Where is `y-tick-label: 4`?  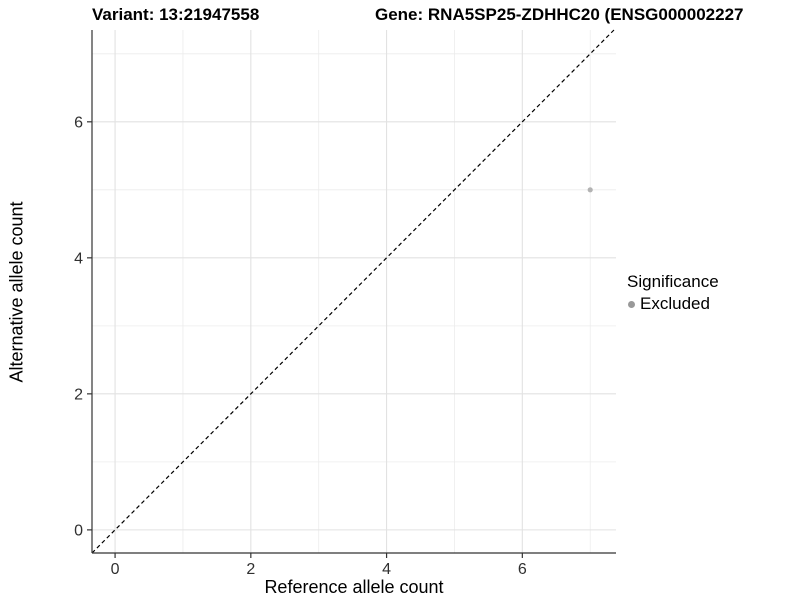
y-tick-label: 4 is located at coordinates (78, 258).